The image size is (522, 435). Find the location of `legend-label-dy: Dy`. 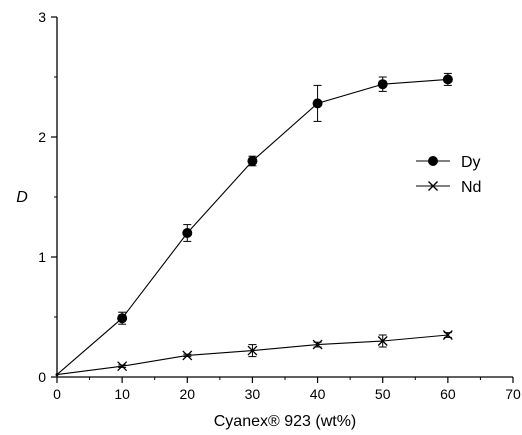

legend-label-dy: Dy is located at coordinates (471, 162).